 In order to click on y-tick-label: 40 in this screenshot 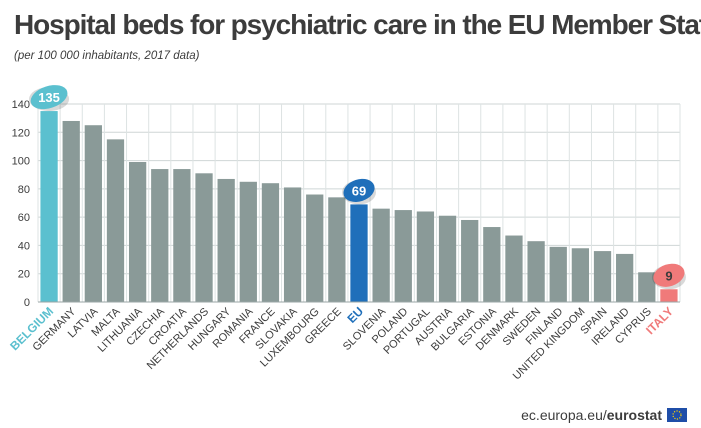, I will do `click(24, 246)`.